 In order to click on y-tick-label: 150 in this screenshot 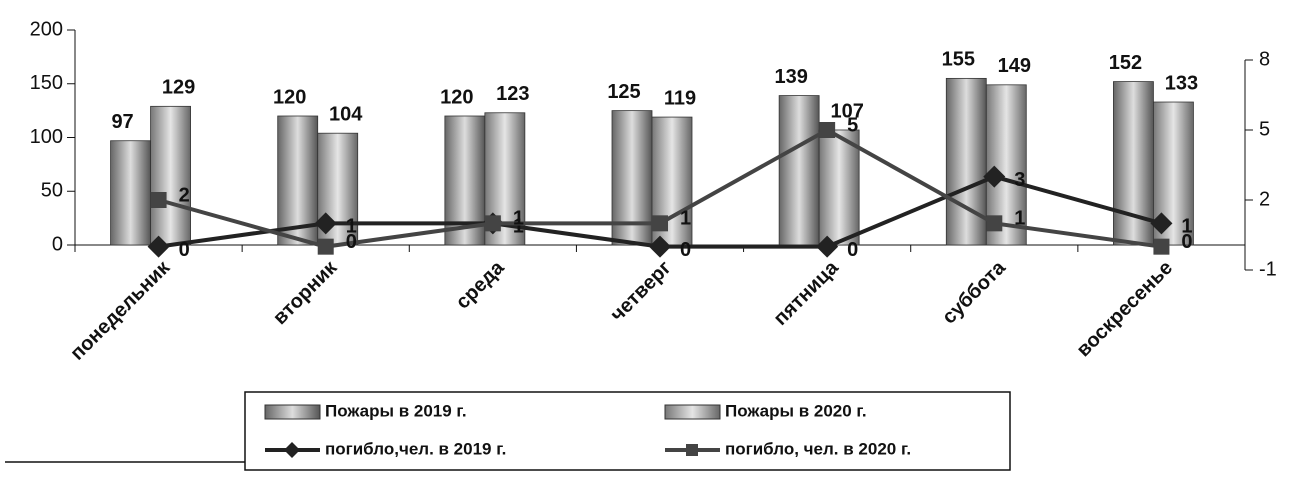, I will do `click(46, 83)`.